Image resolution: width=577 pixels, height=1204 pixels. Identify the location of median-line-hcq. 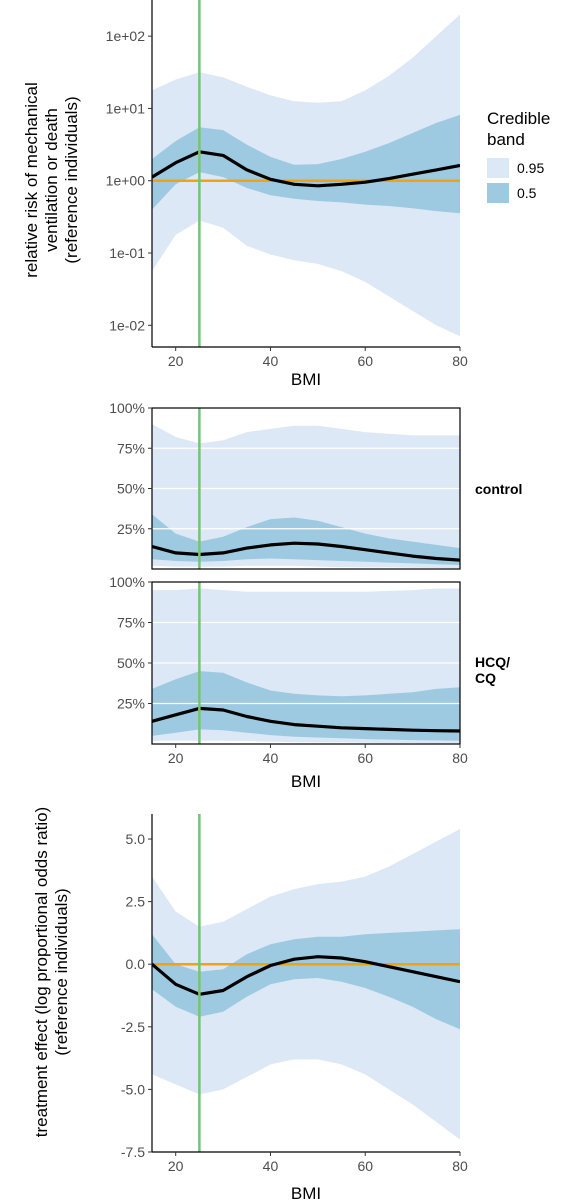
(306, 719).